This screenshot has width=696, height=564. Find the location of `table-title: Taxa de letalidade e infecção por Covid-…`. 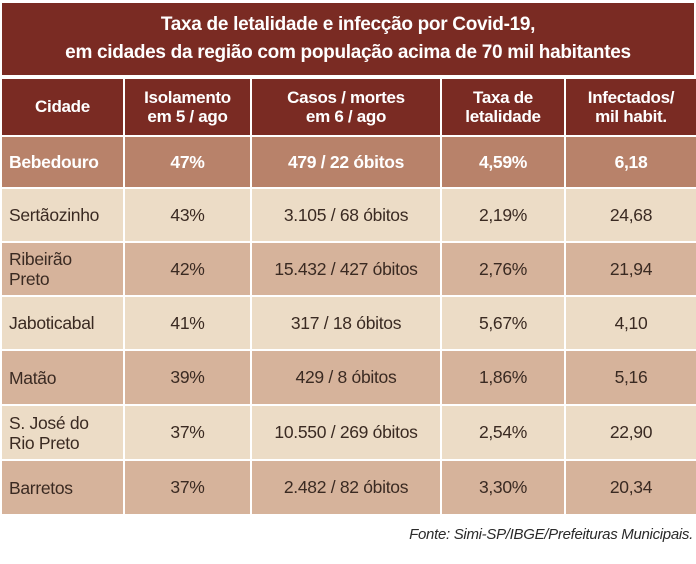

table-title: Taxa de letalidade e infecção por Covid-… is located at coordinates (348, 39).